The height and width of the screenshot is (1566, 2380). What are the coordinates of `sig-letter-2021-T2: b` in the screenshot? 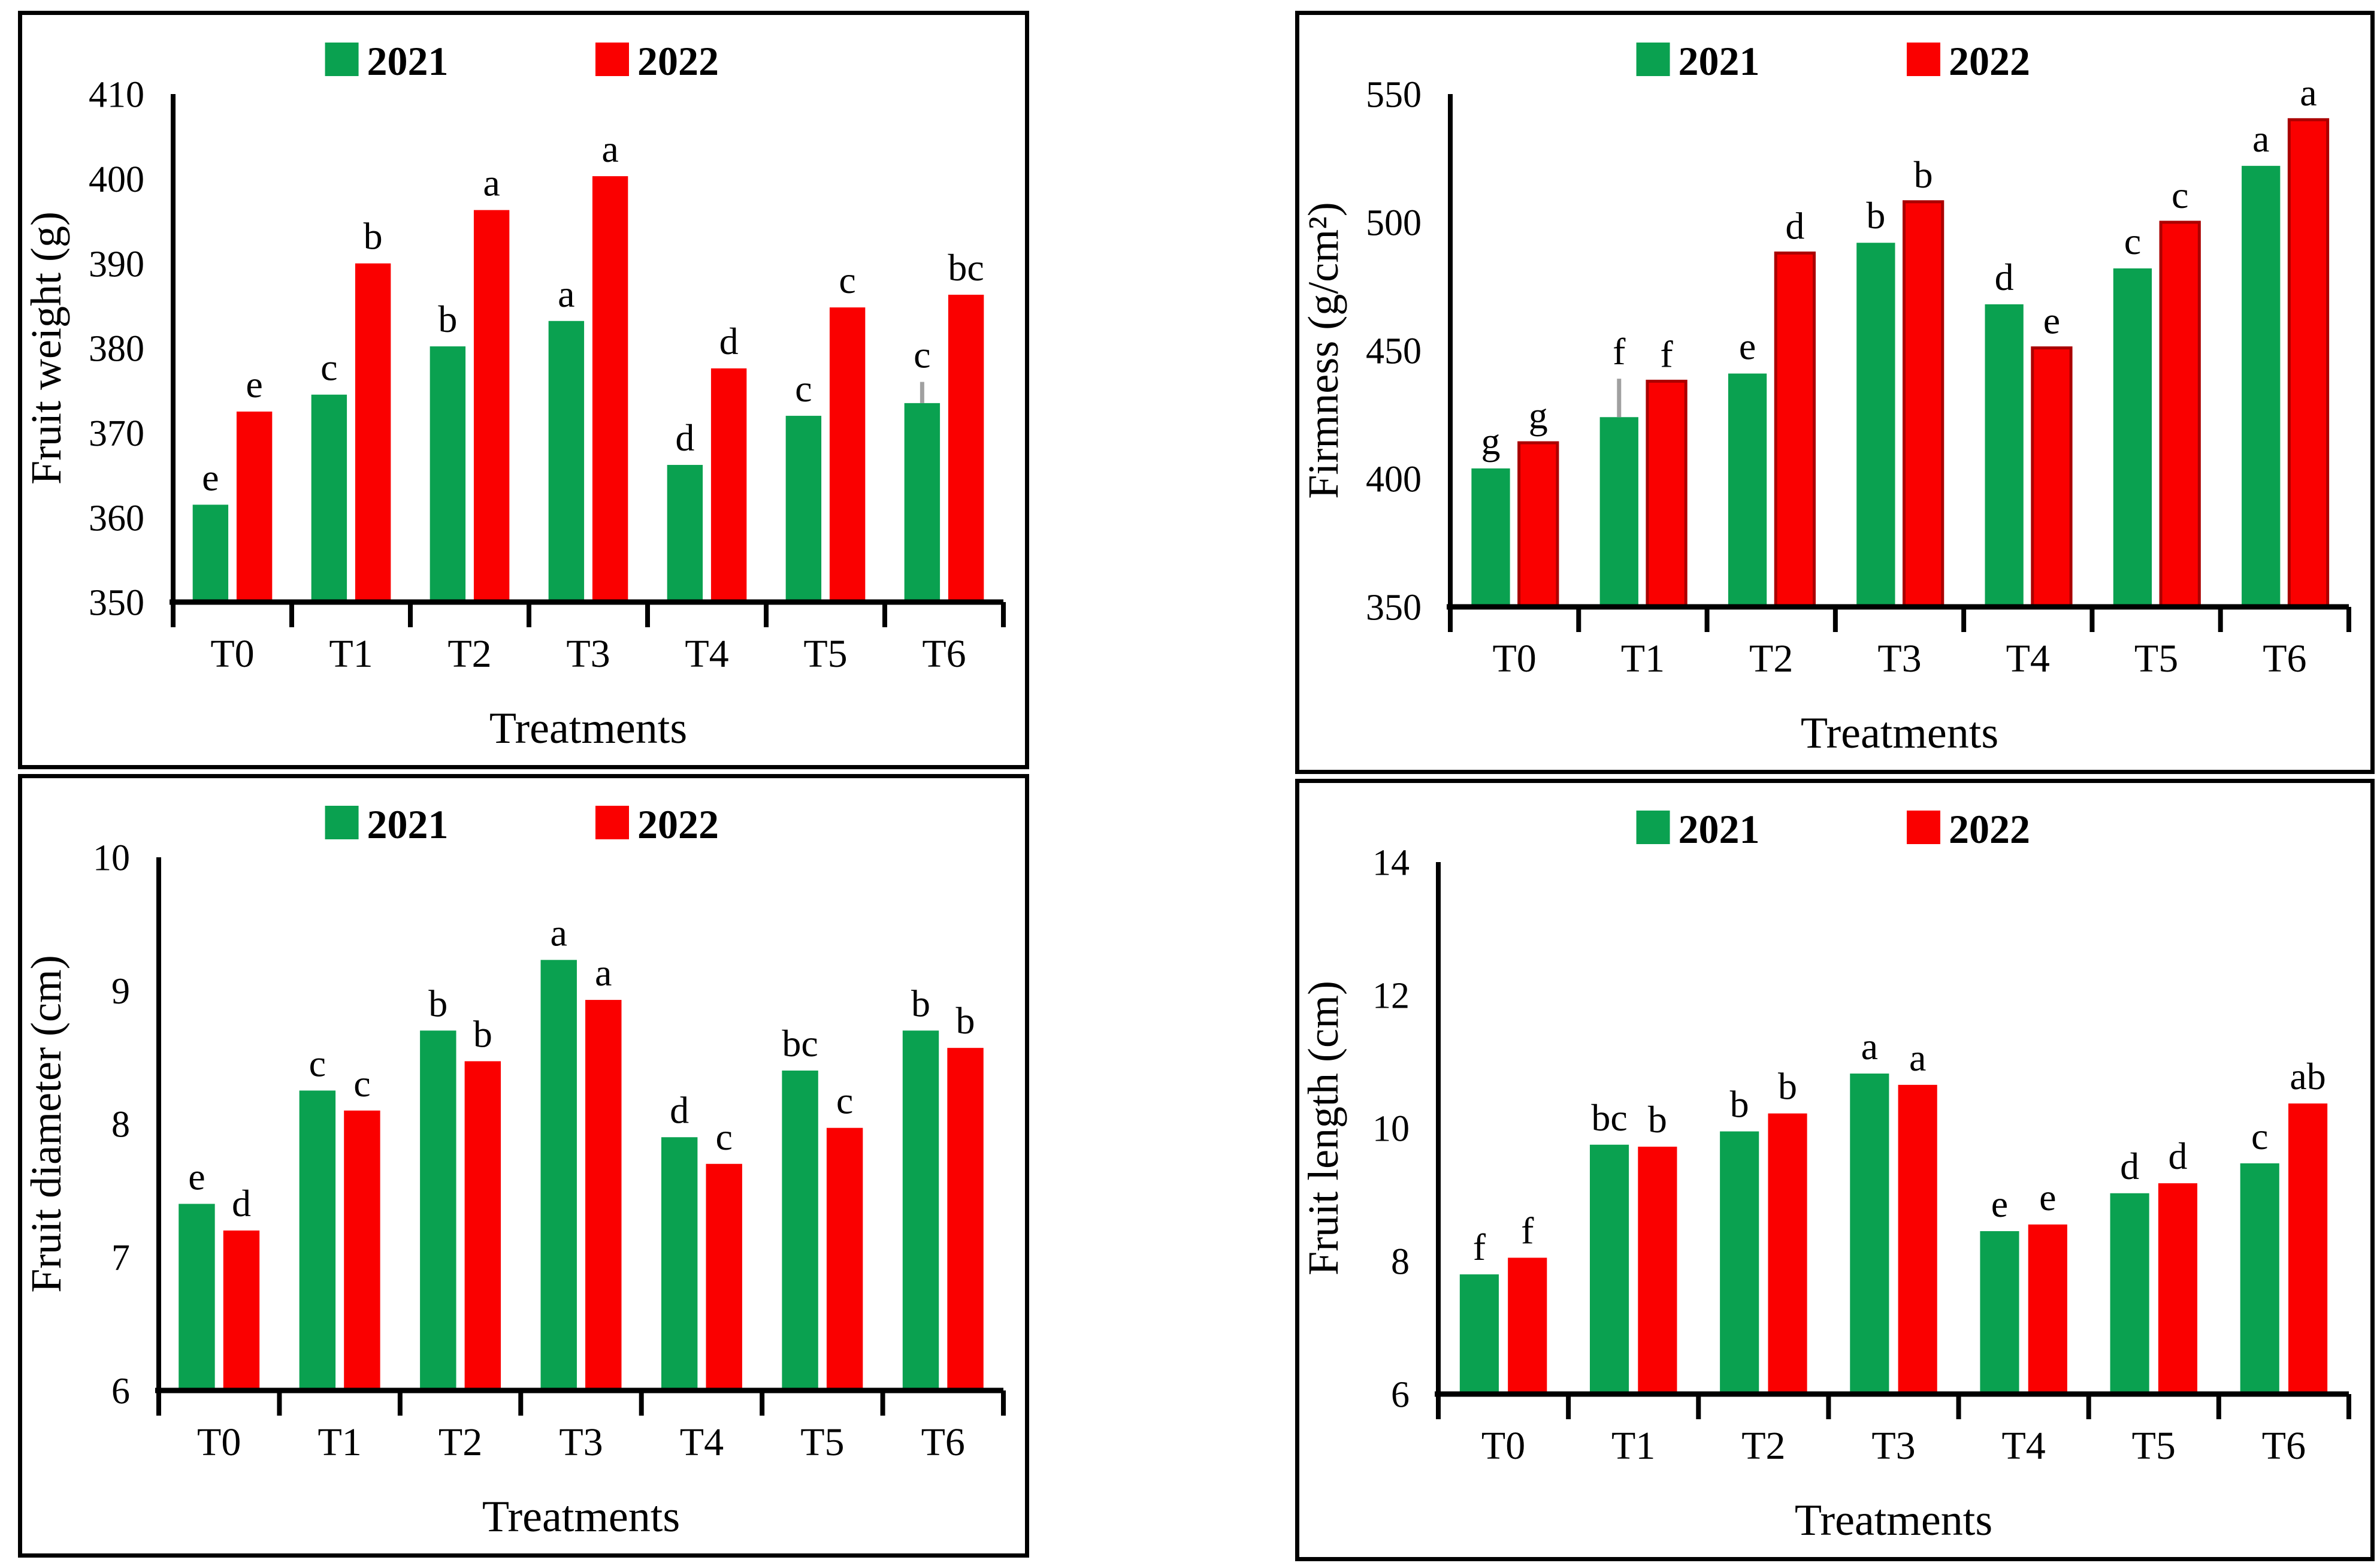 It's located at (448, 319).